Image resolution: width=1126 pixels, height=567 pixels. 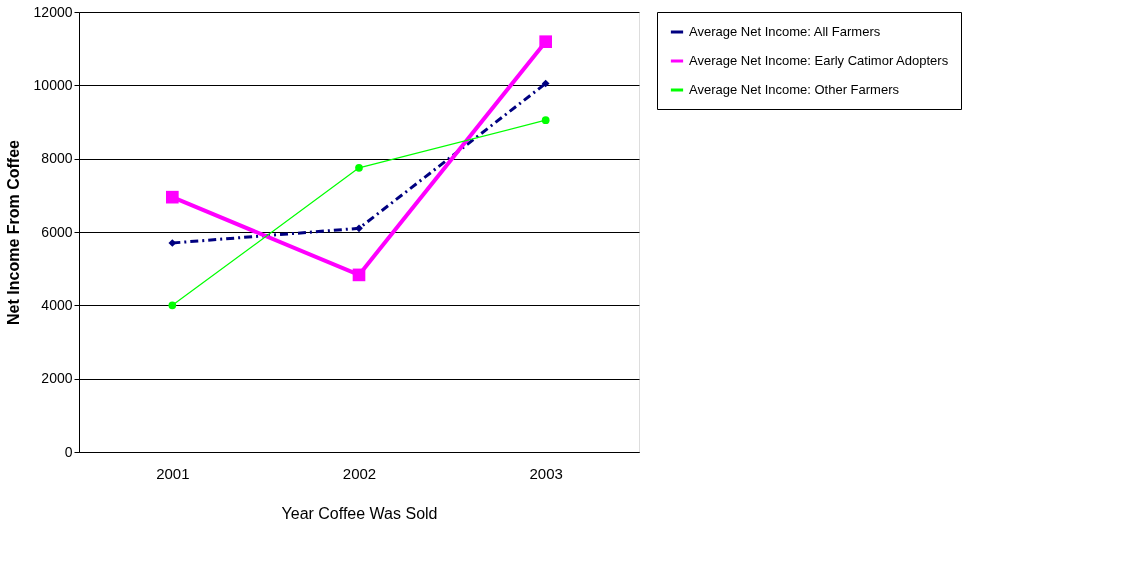 What do you see at coordinates (53, 11) in the screenshot?
I see `y-tick-label: 12000` at bounding box center [53, 11].